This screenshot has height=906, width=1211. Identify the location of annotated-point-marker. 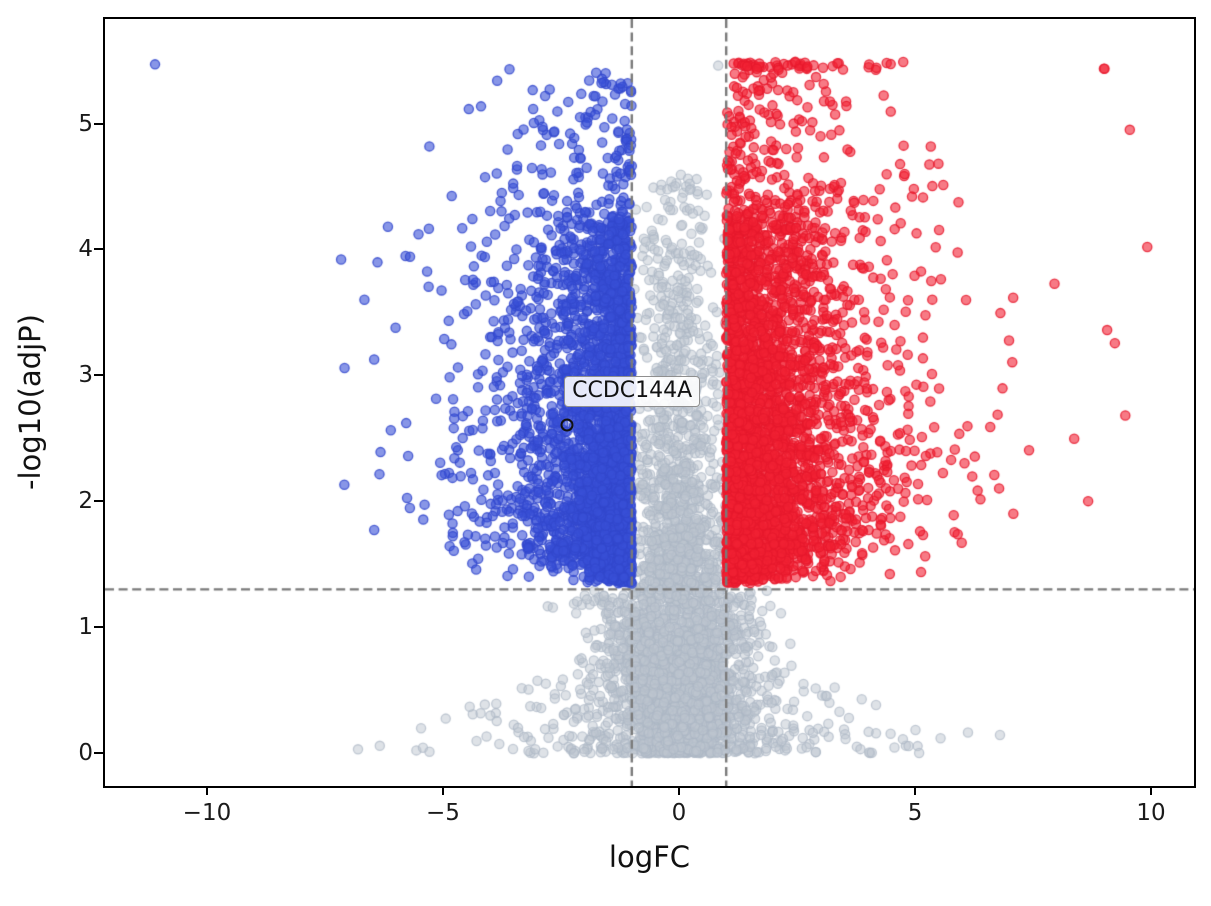
(567, 425).